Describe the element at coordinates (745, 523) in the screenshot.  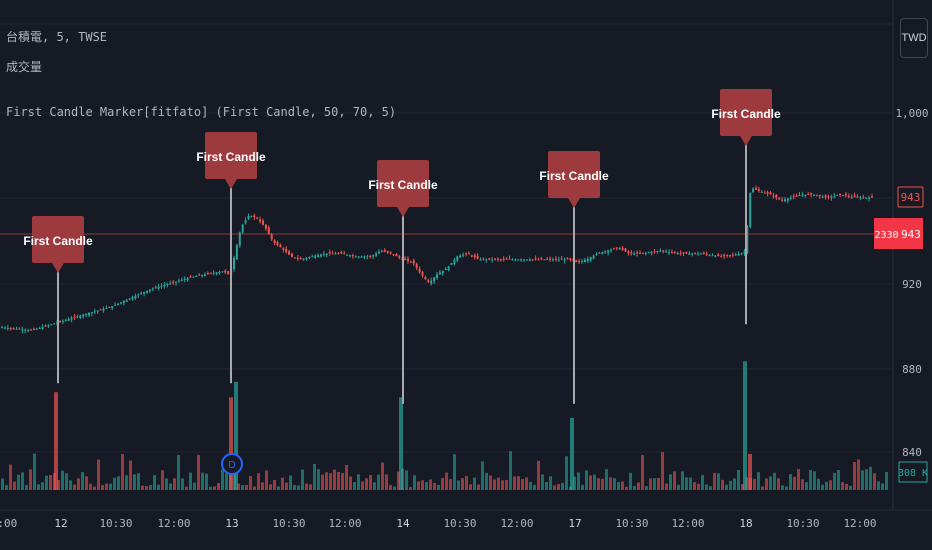
I see `x-axis-tick-label: 18` at that location.